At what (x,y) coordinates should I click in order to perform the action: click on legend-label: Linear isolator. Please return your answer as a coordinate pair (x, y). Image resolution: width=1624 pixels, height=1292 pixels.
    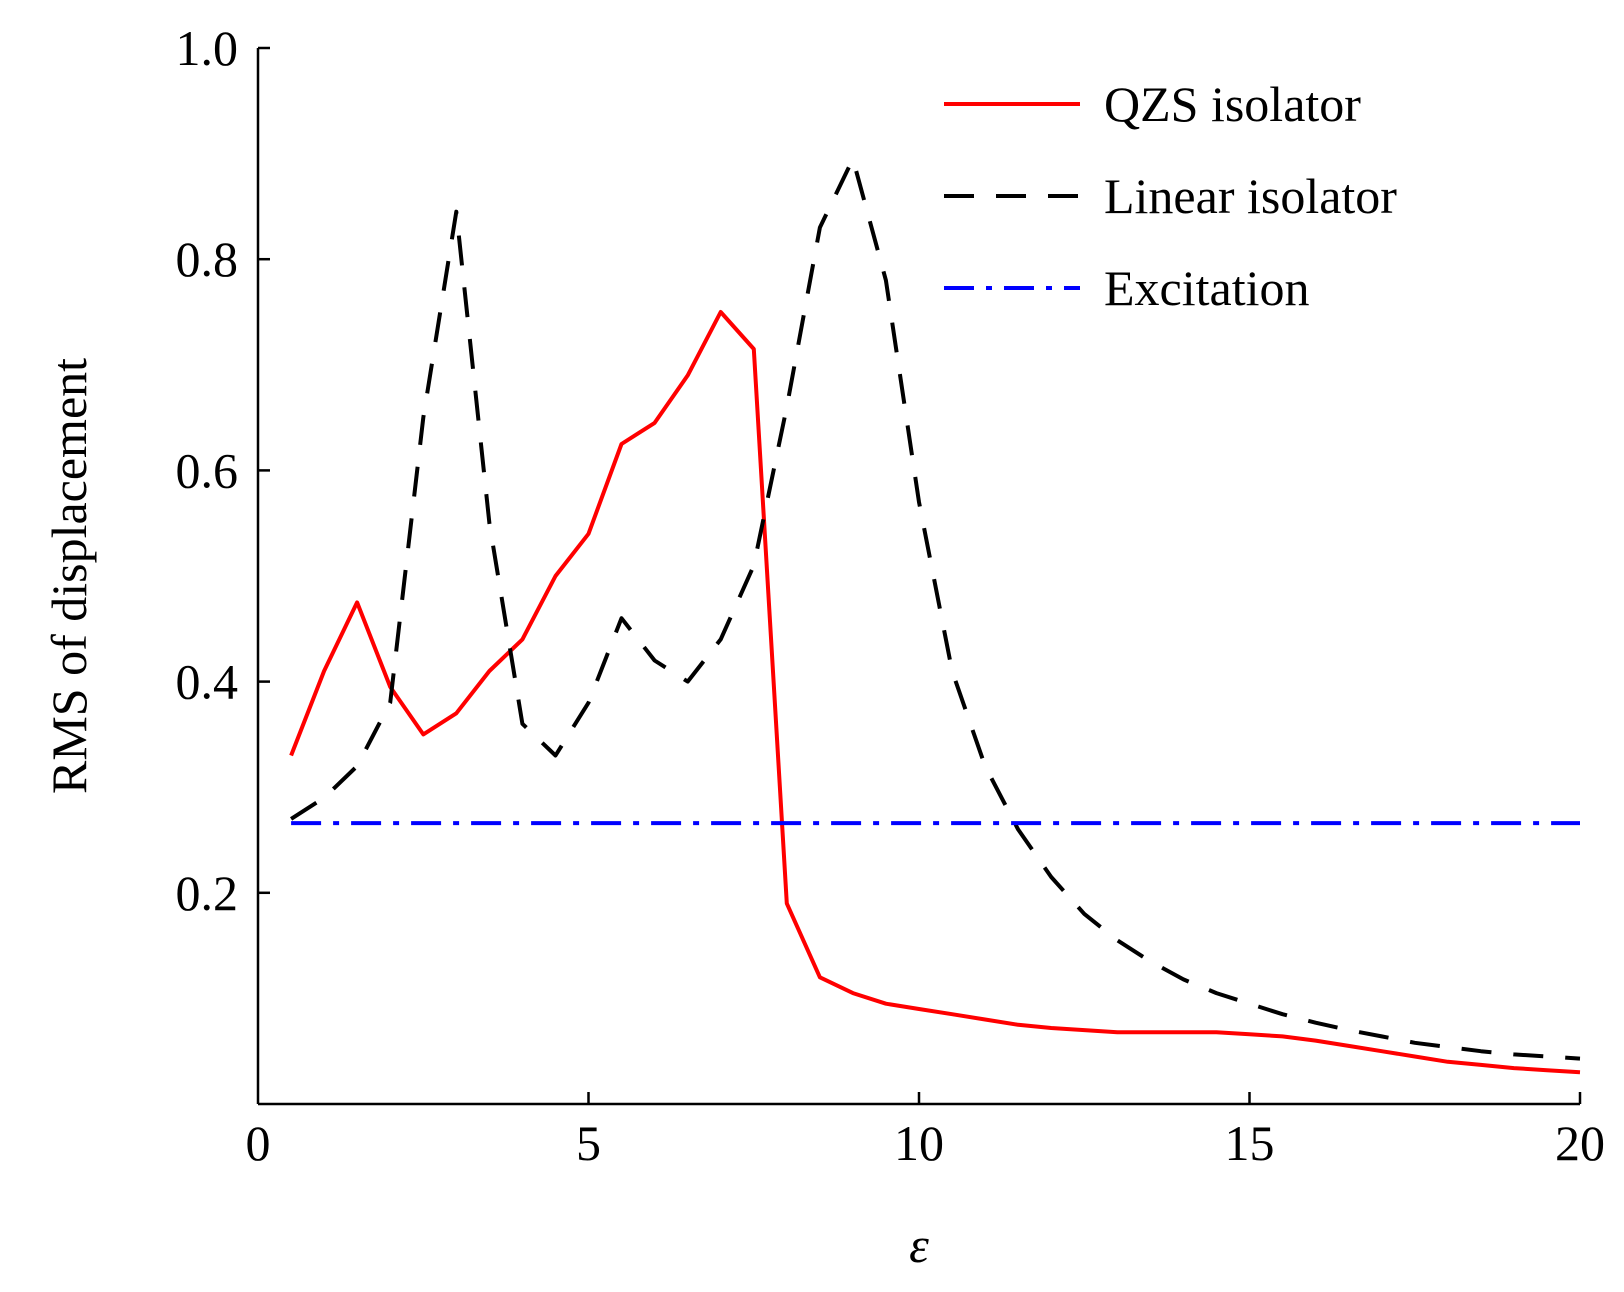
    Looking at the image, I should click on (1250, 196).